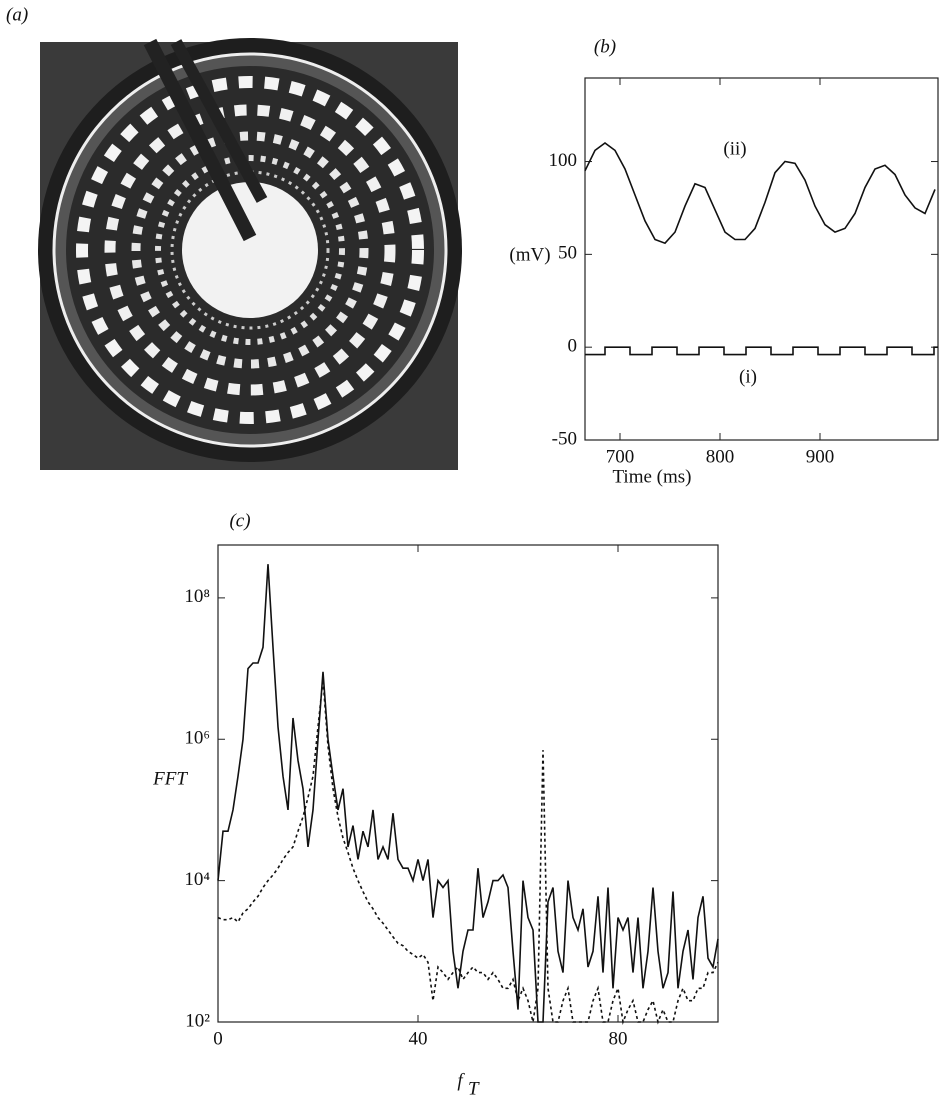 This screenshot has height=1103, width=941. Describe the element at coordinates (418, 1038) in the screenshot. I see `x-tick-label: 40` at that location.